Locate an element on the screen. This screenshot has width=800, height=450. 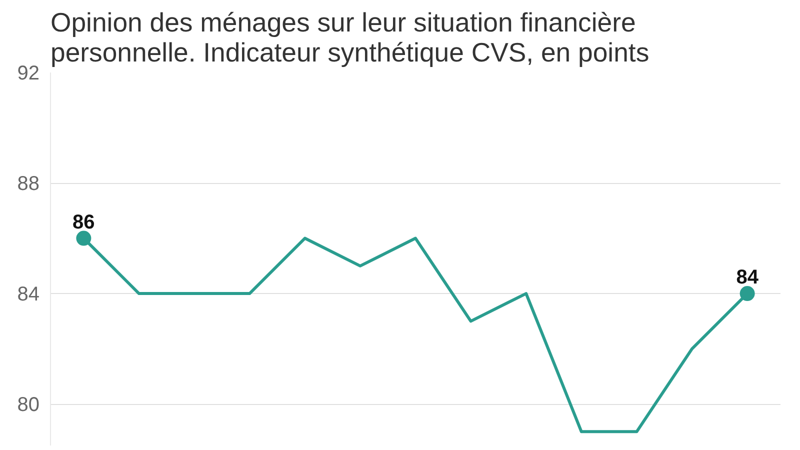
y-tick-label: 80 is located at coordinates (28, 405).